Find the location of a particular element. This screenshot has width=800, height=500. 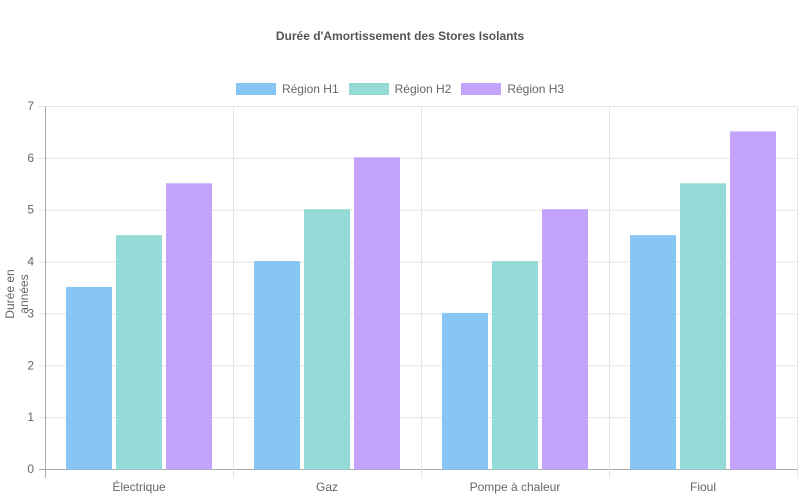

legend-label-h3: Région H3 is located at coordinates (536, 89).